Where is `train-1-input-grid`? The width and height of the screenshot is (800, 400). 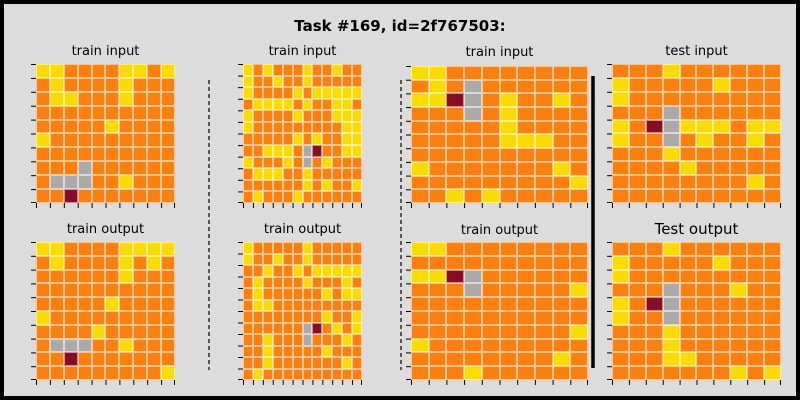 train-1-input-grid is located at coordinates (105, 133).